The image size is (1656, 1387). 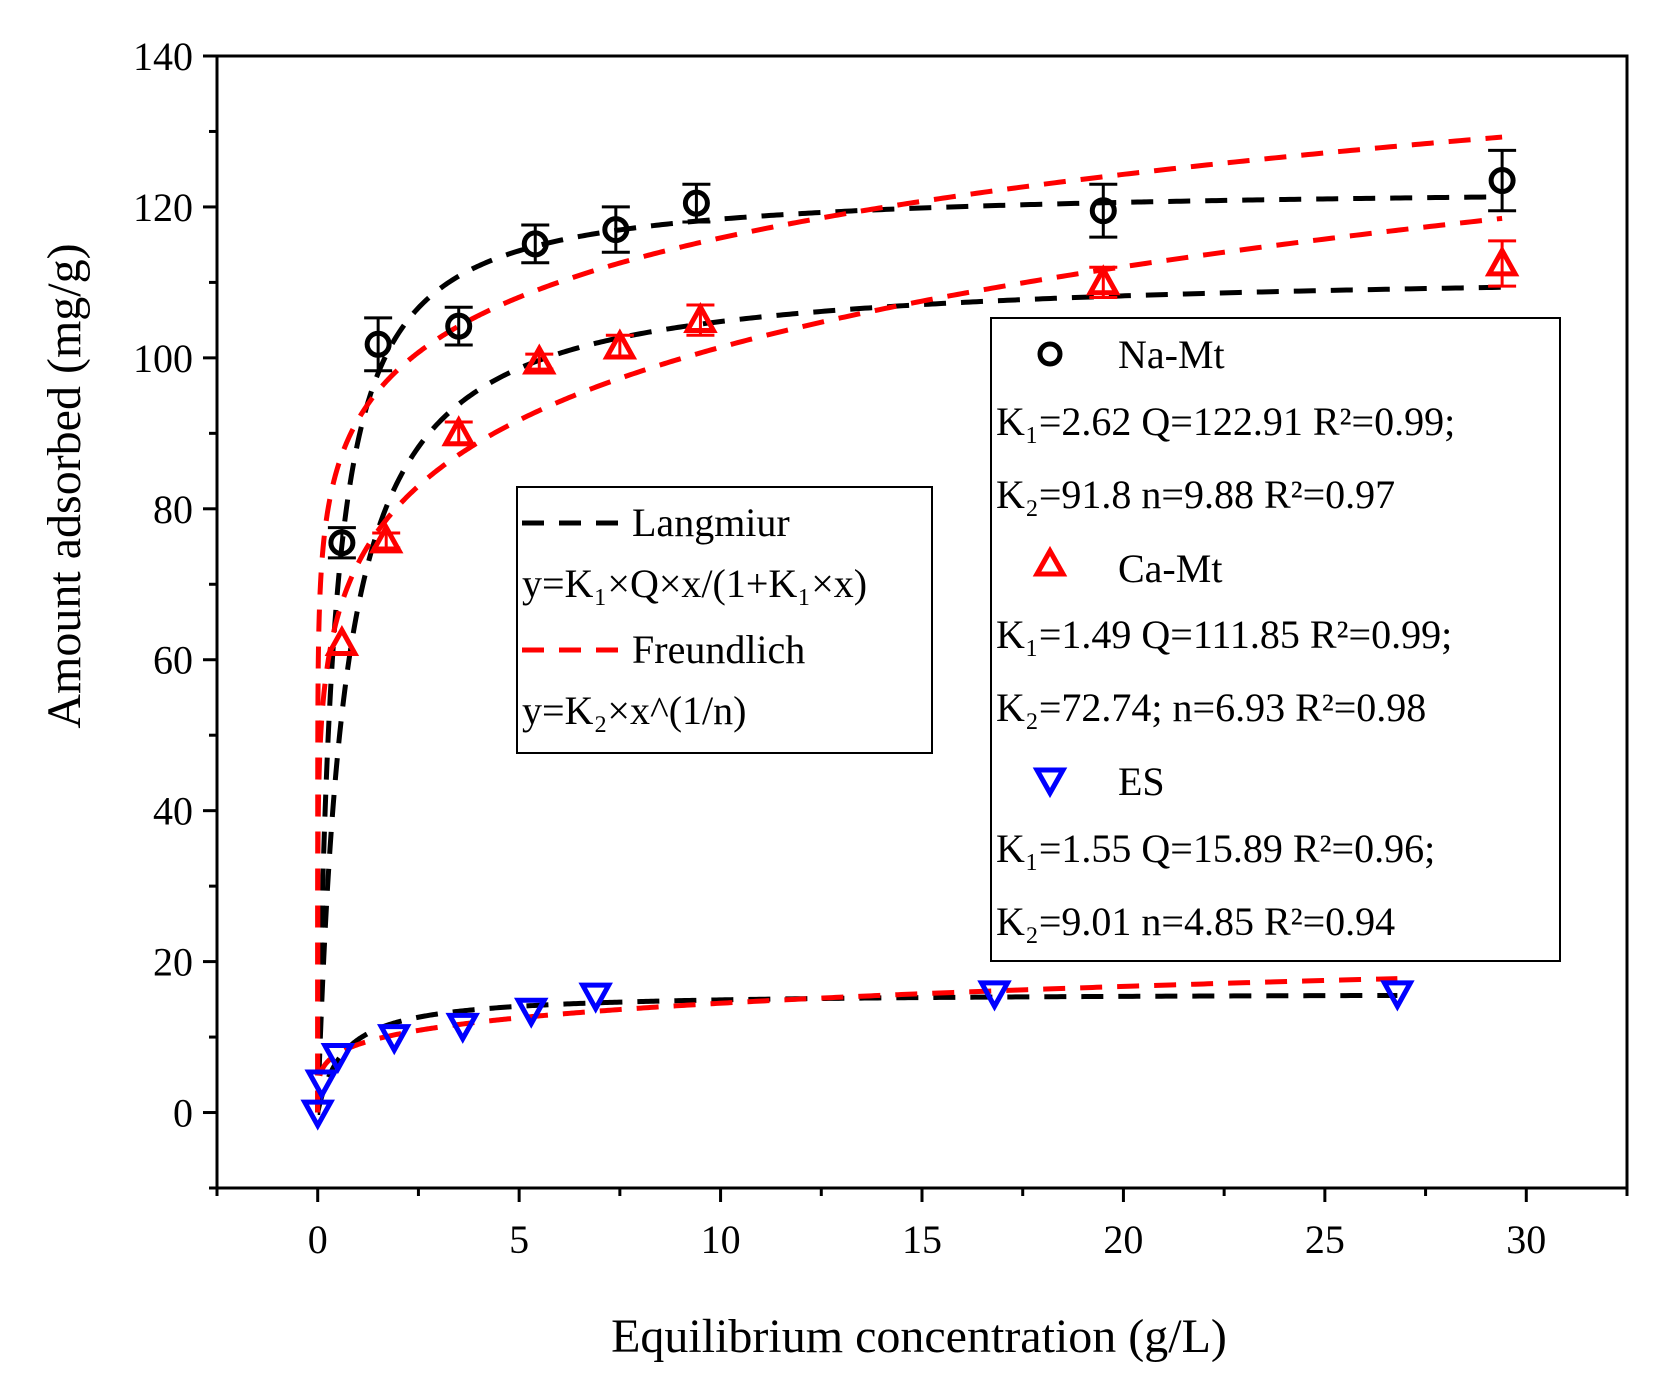 I want to click on fit-legend-box, so click(x=724, y=620).